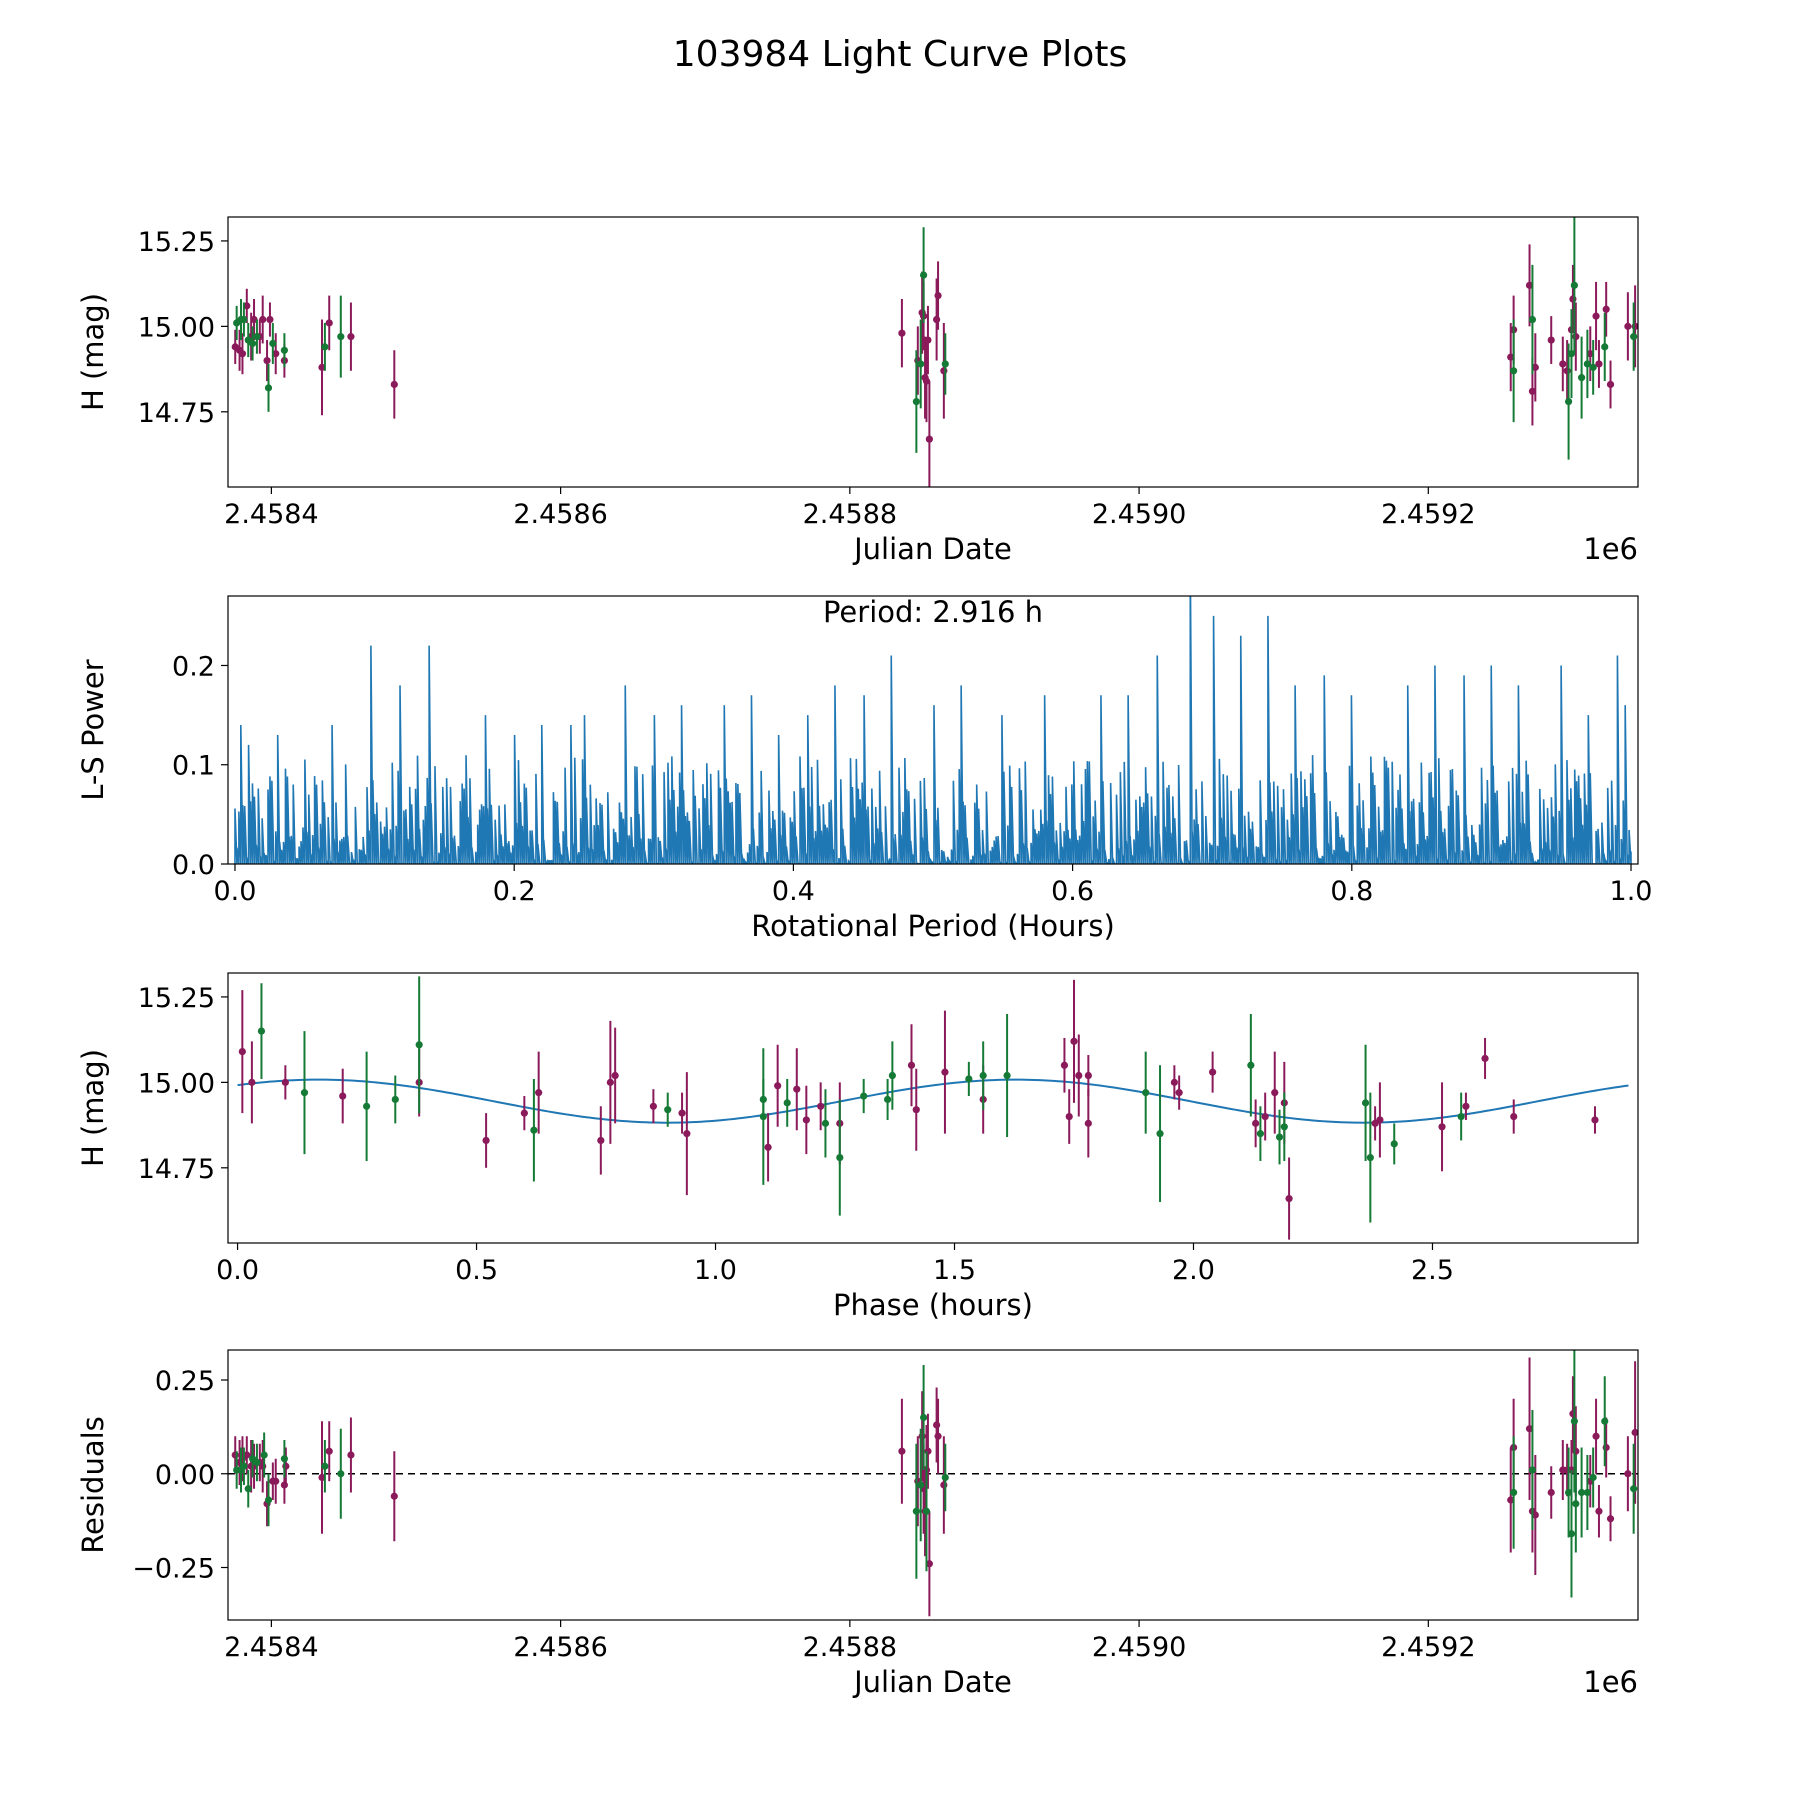 Image resolution: width=1800 pixels, height=1800 pixels. Describe the element at coordinates (176, 327) in the screenshot. I see `y-tick-label: 15.00` at that location.